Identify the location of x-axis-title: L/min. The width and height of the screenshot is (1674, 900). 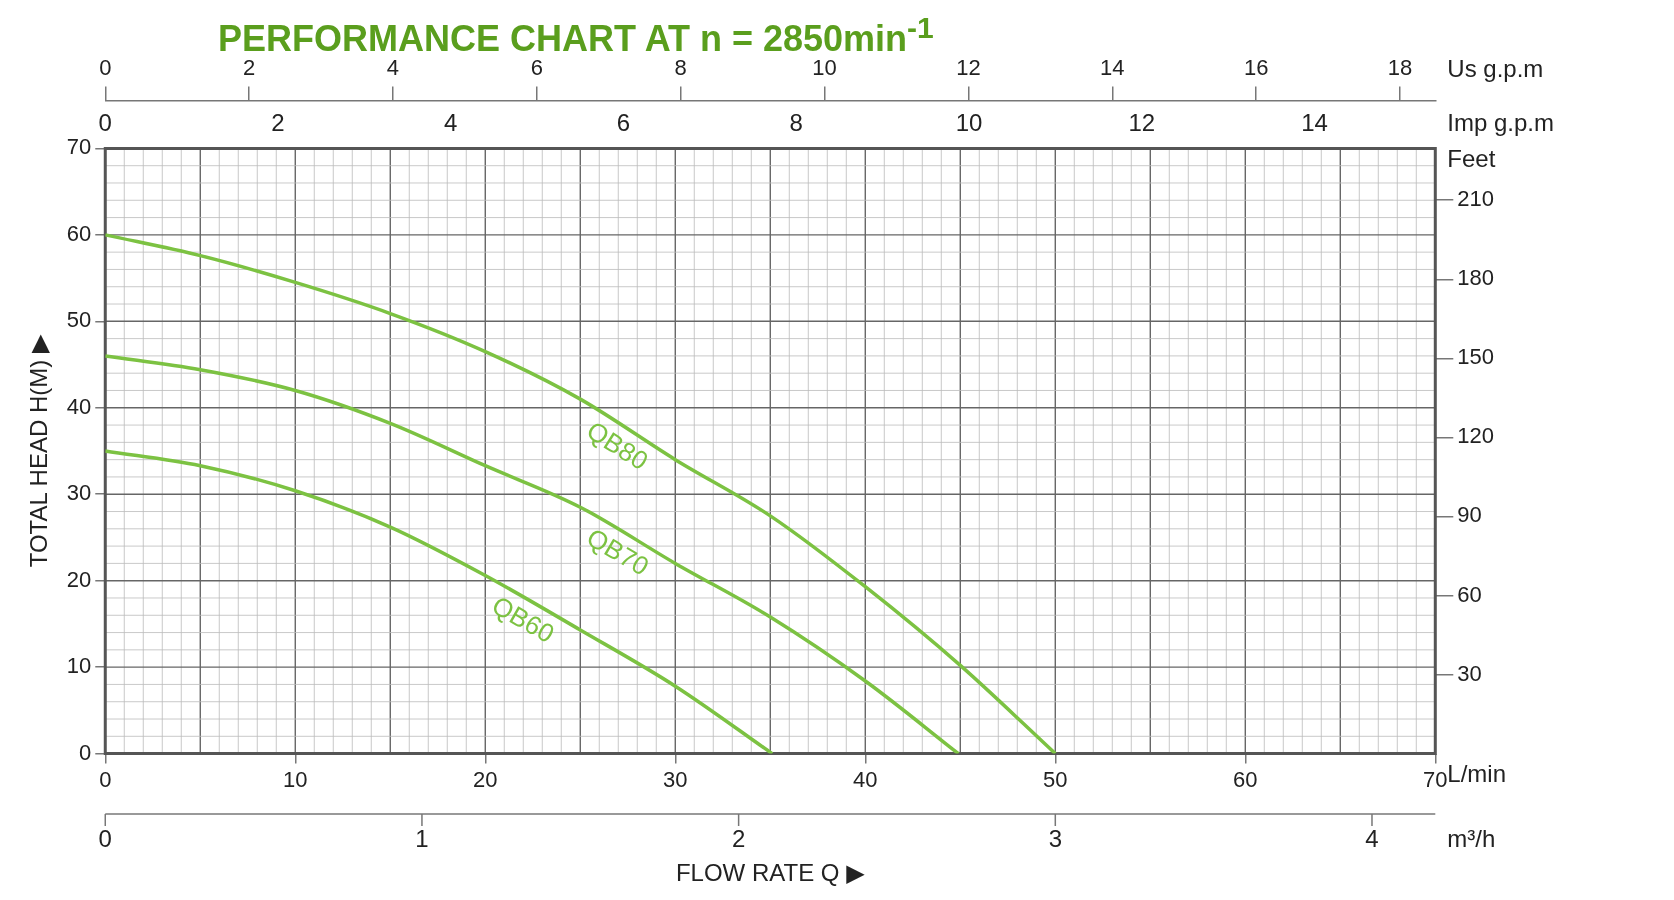
(1476, 774).